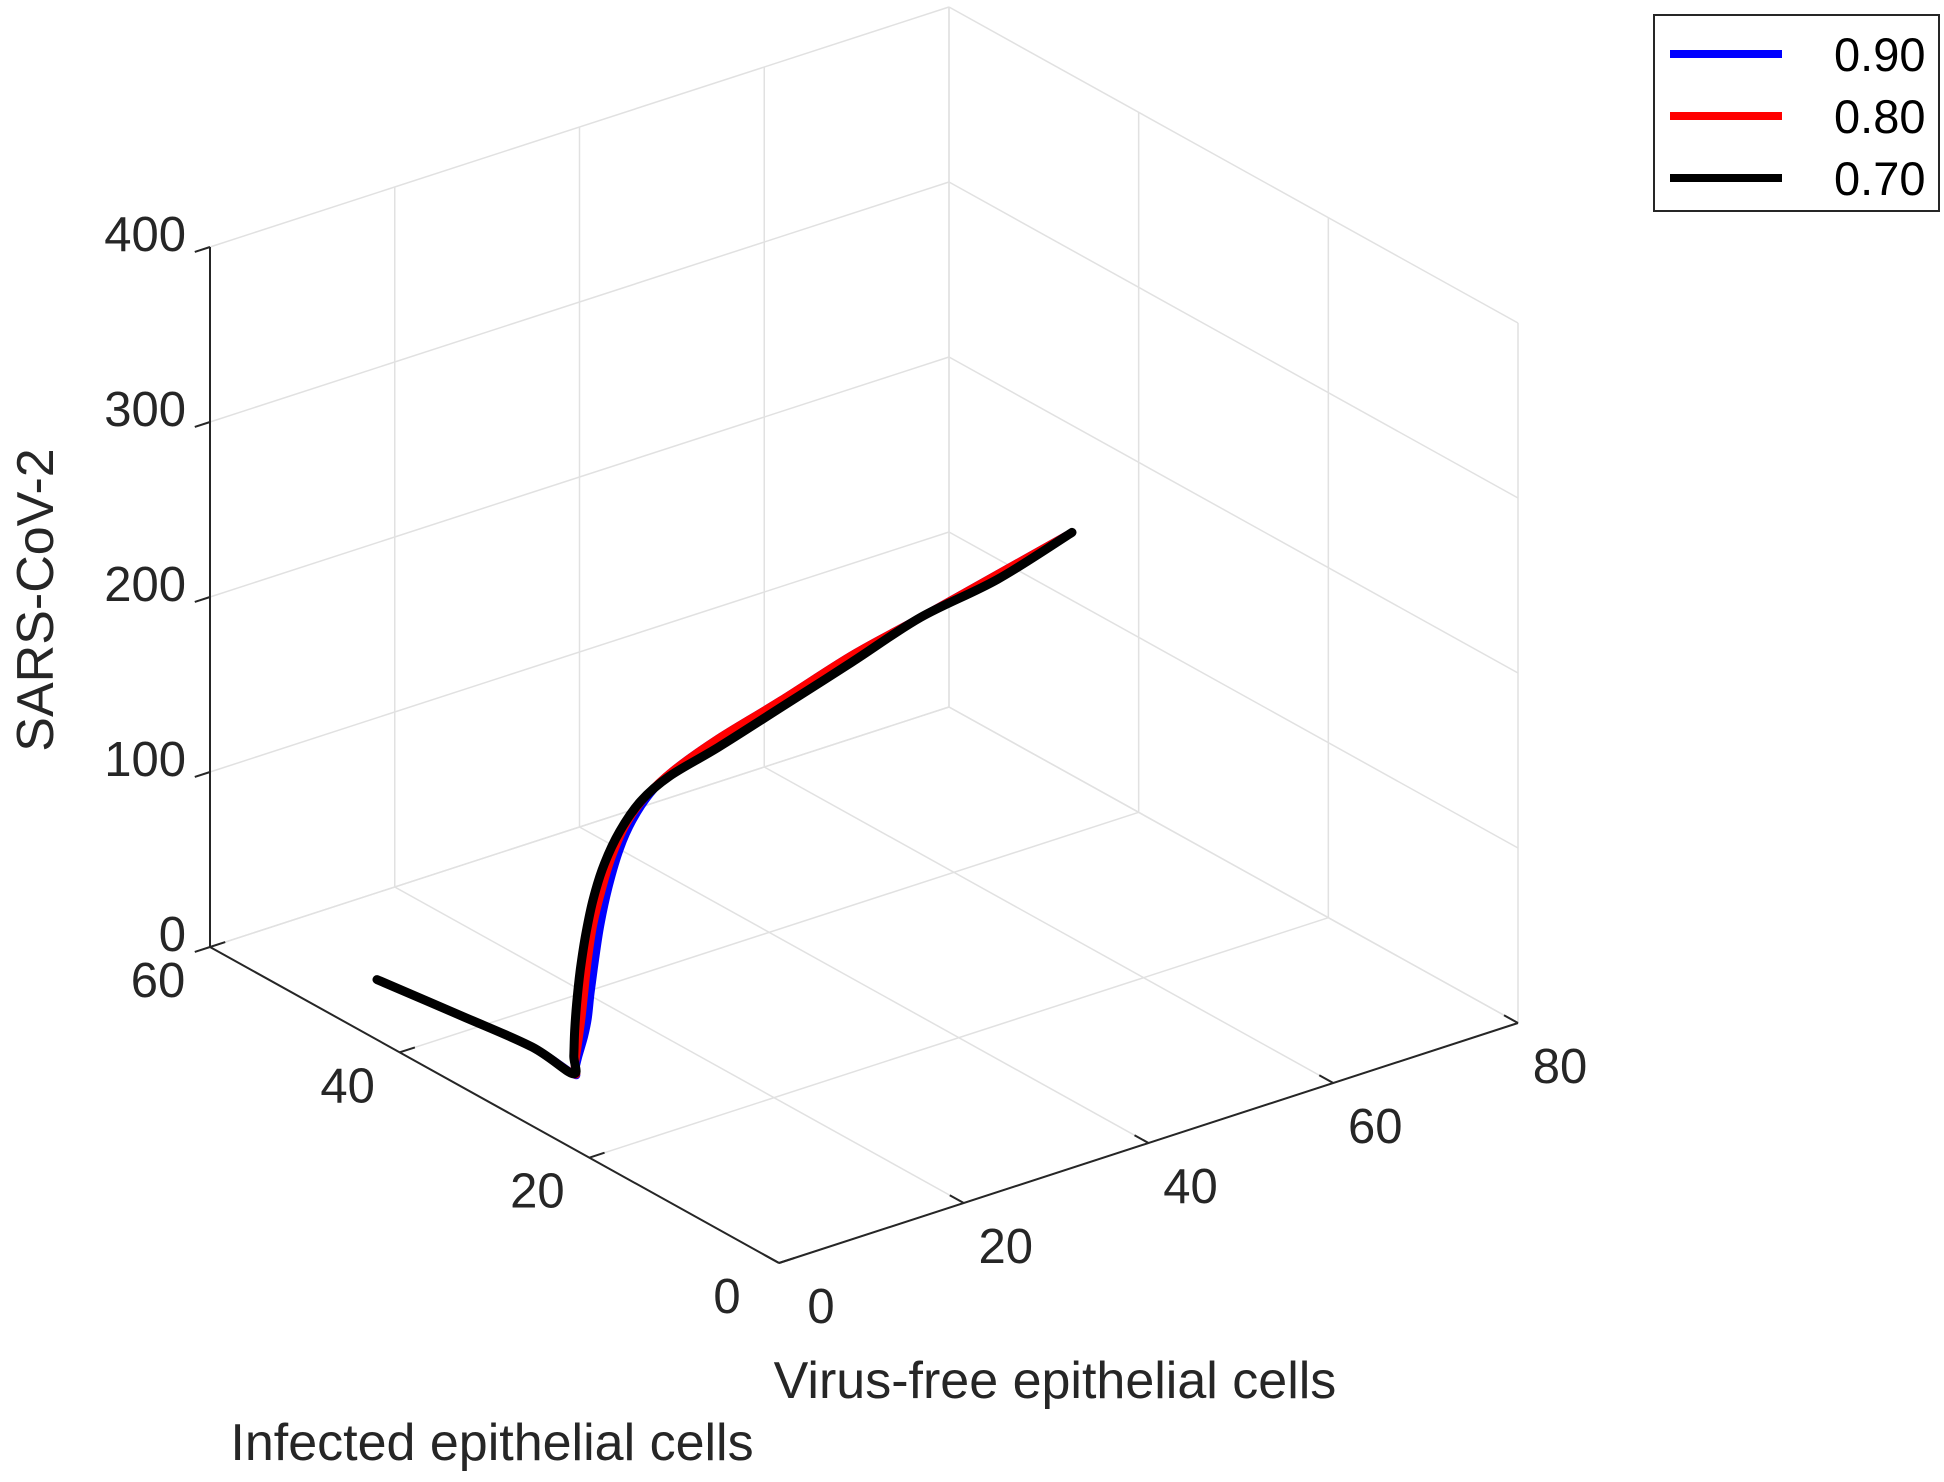  I want to click on legend-label-0.90: 0.90, so click(1879, 54).